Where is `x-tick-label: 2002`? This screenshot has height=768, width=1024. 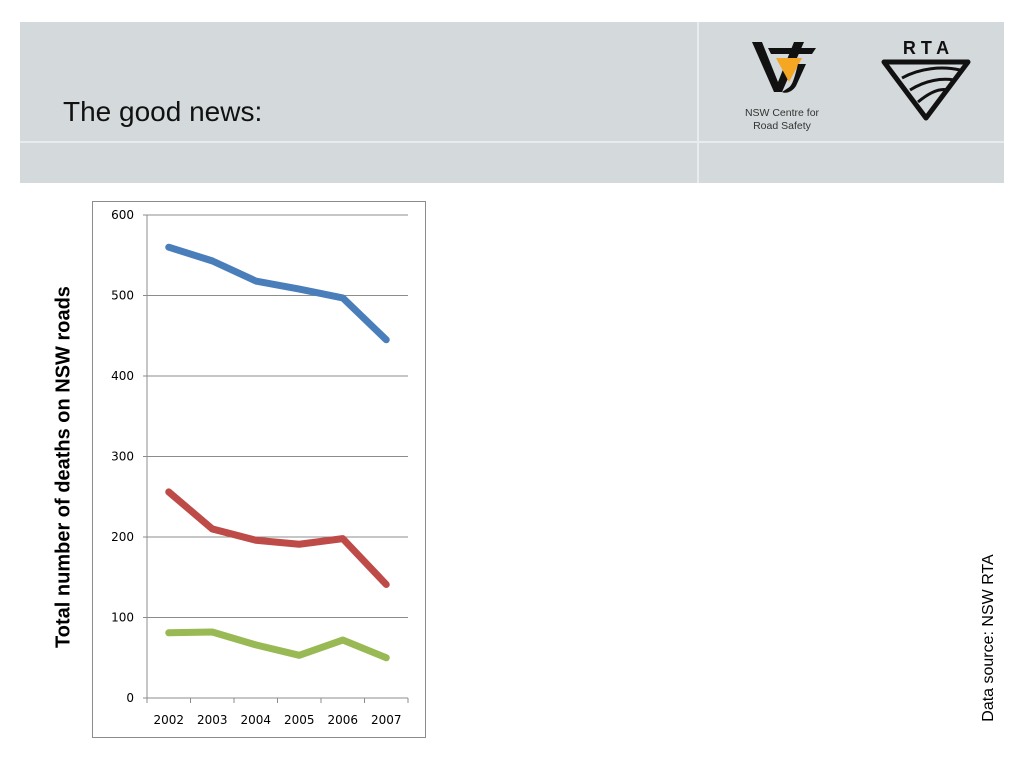 x-tick-label: 2002 is located at coordinates (168, 720).